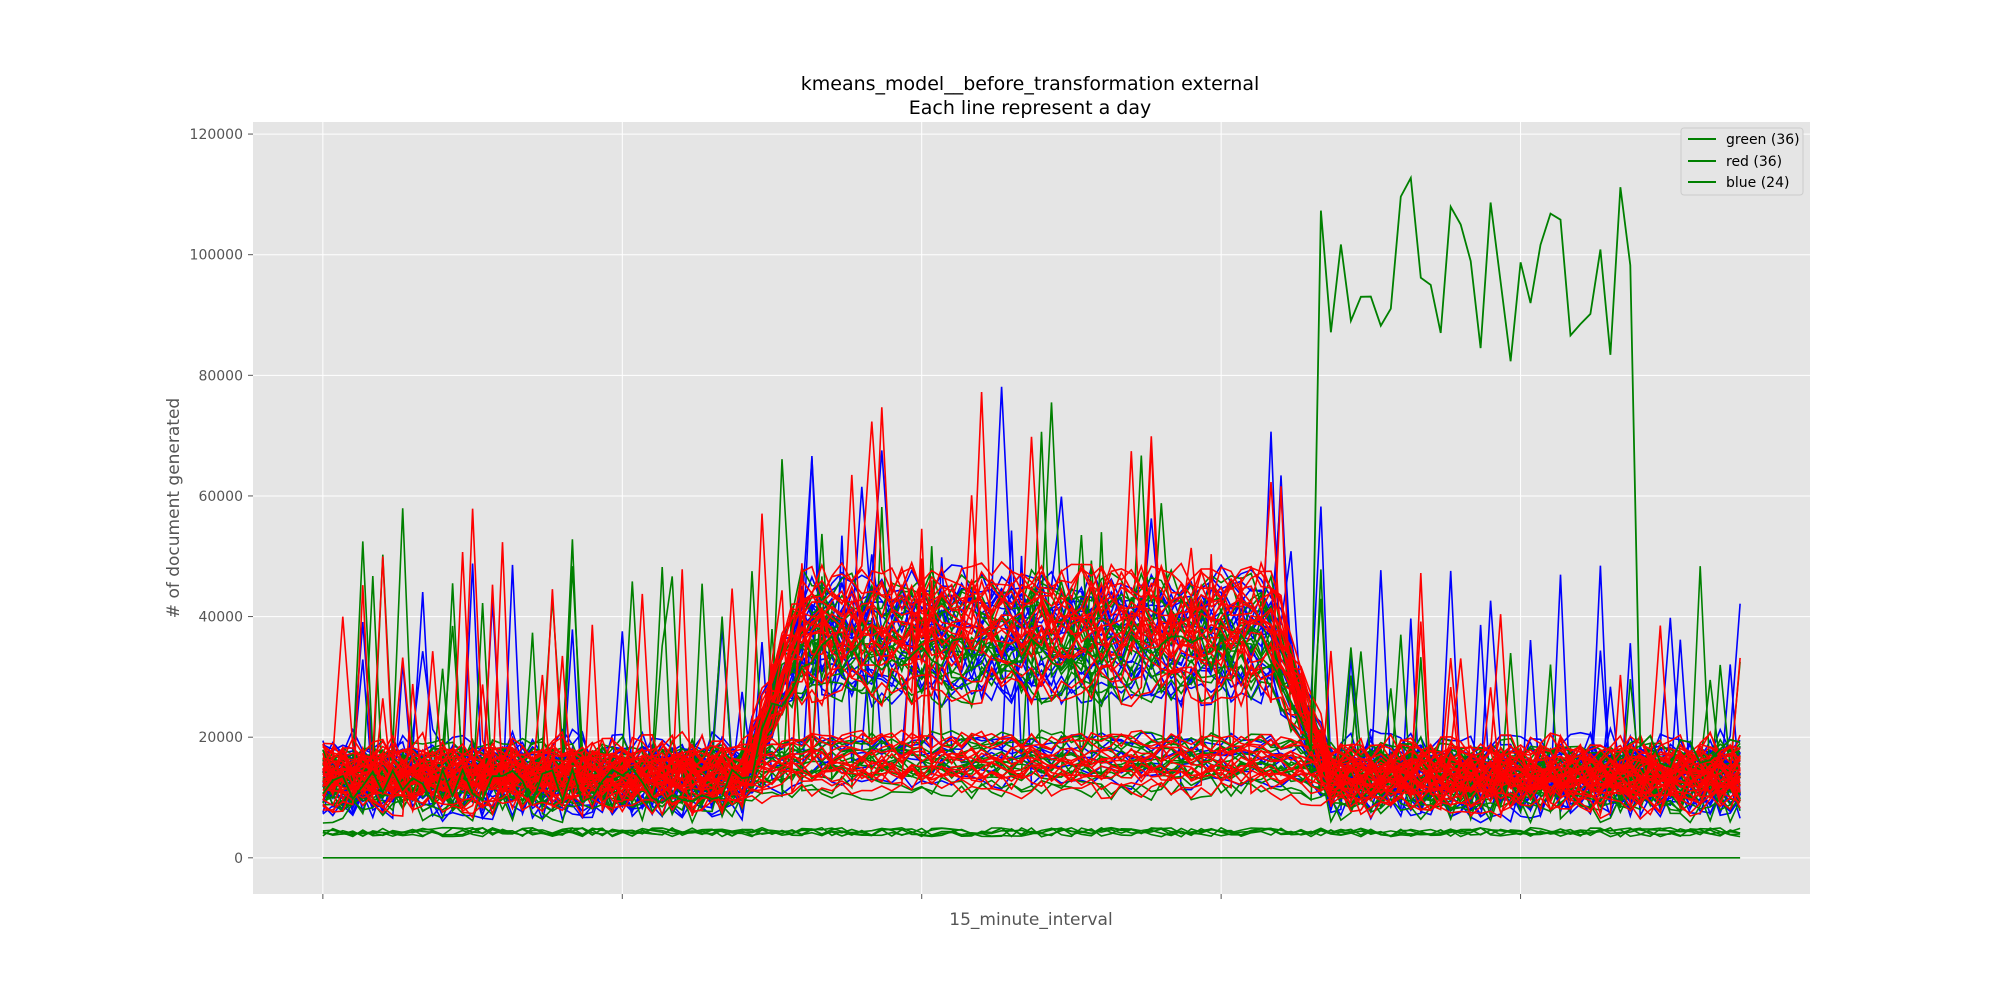 This screenshot has width=2000, height=1004. Describe the element at coordinates (216, 135) in the screenshot. I see `y-tick-label: 120000` at that location.